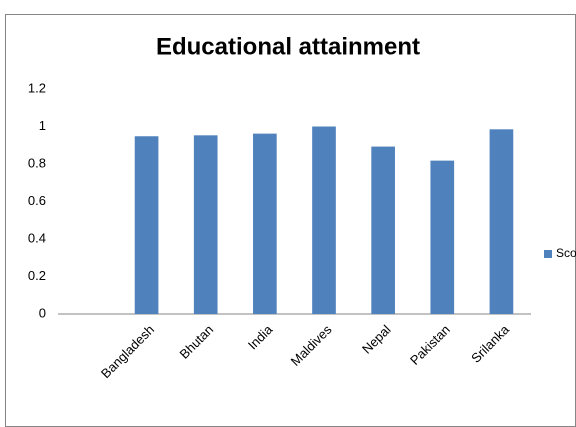  Describe the element at coordinates (566, 253) in the screenshot. I see `legend-label: Score` at that location.